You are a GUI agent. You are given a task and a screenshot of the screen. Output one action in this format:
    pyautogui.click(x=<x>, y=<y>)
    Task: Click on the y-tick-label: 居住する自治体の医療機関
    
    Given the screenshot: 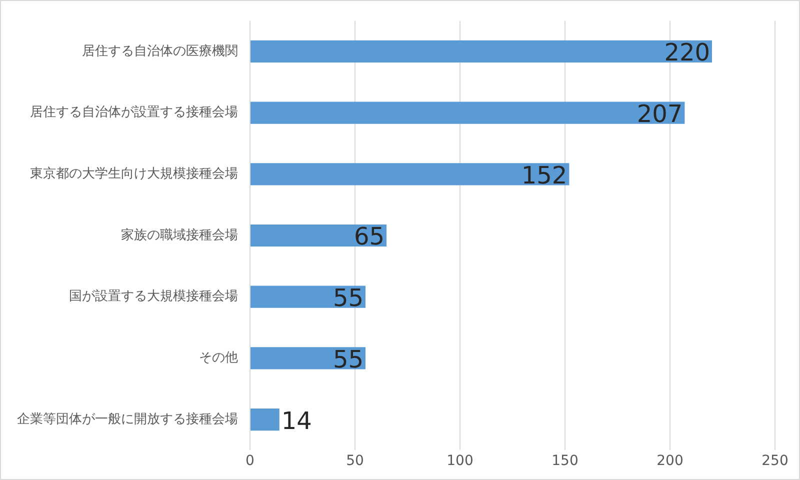 What is the action you would take?
    pyautogui.click(x=160, y=51)
    